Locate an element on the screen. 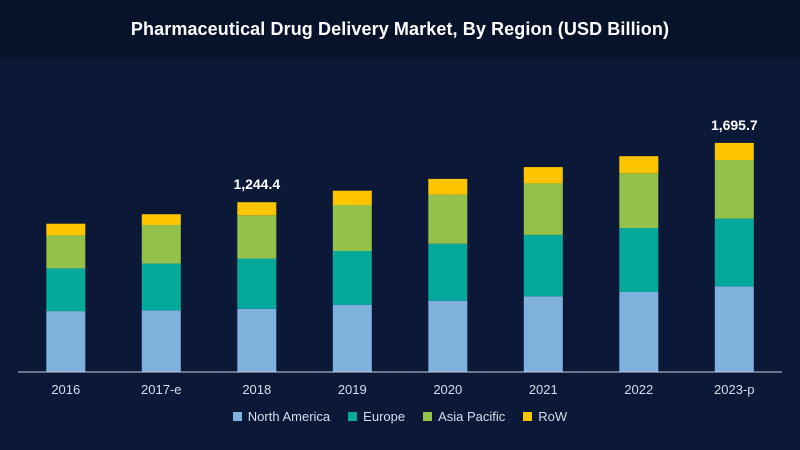 This screenshot has width=800, height=450. bar-2023-p-north-america is located at coordinates (734, 329).